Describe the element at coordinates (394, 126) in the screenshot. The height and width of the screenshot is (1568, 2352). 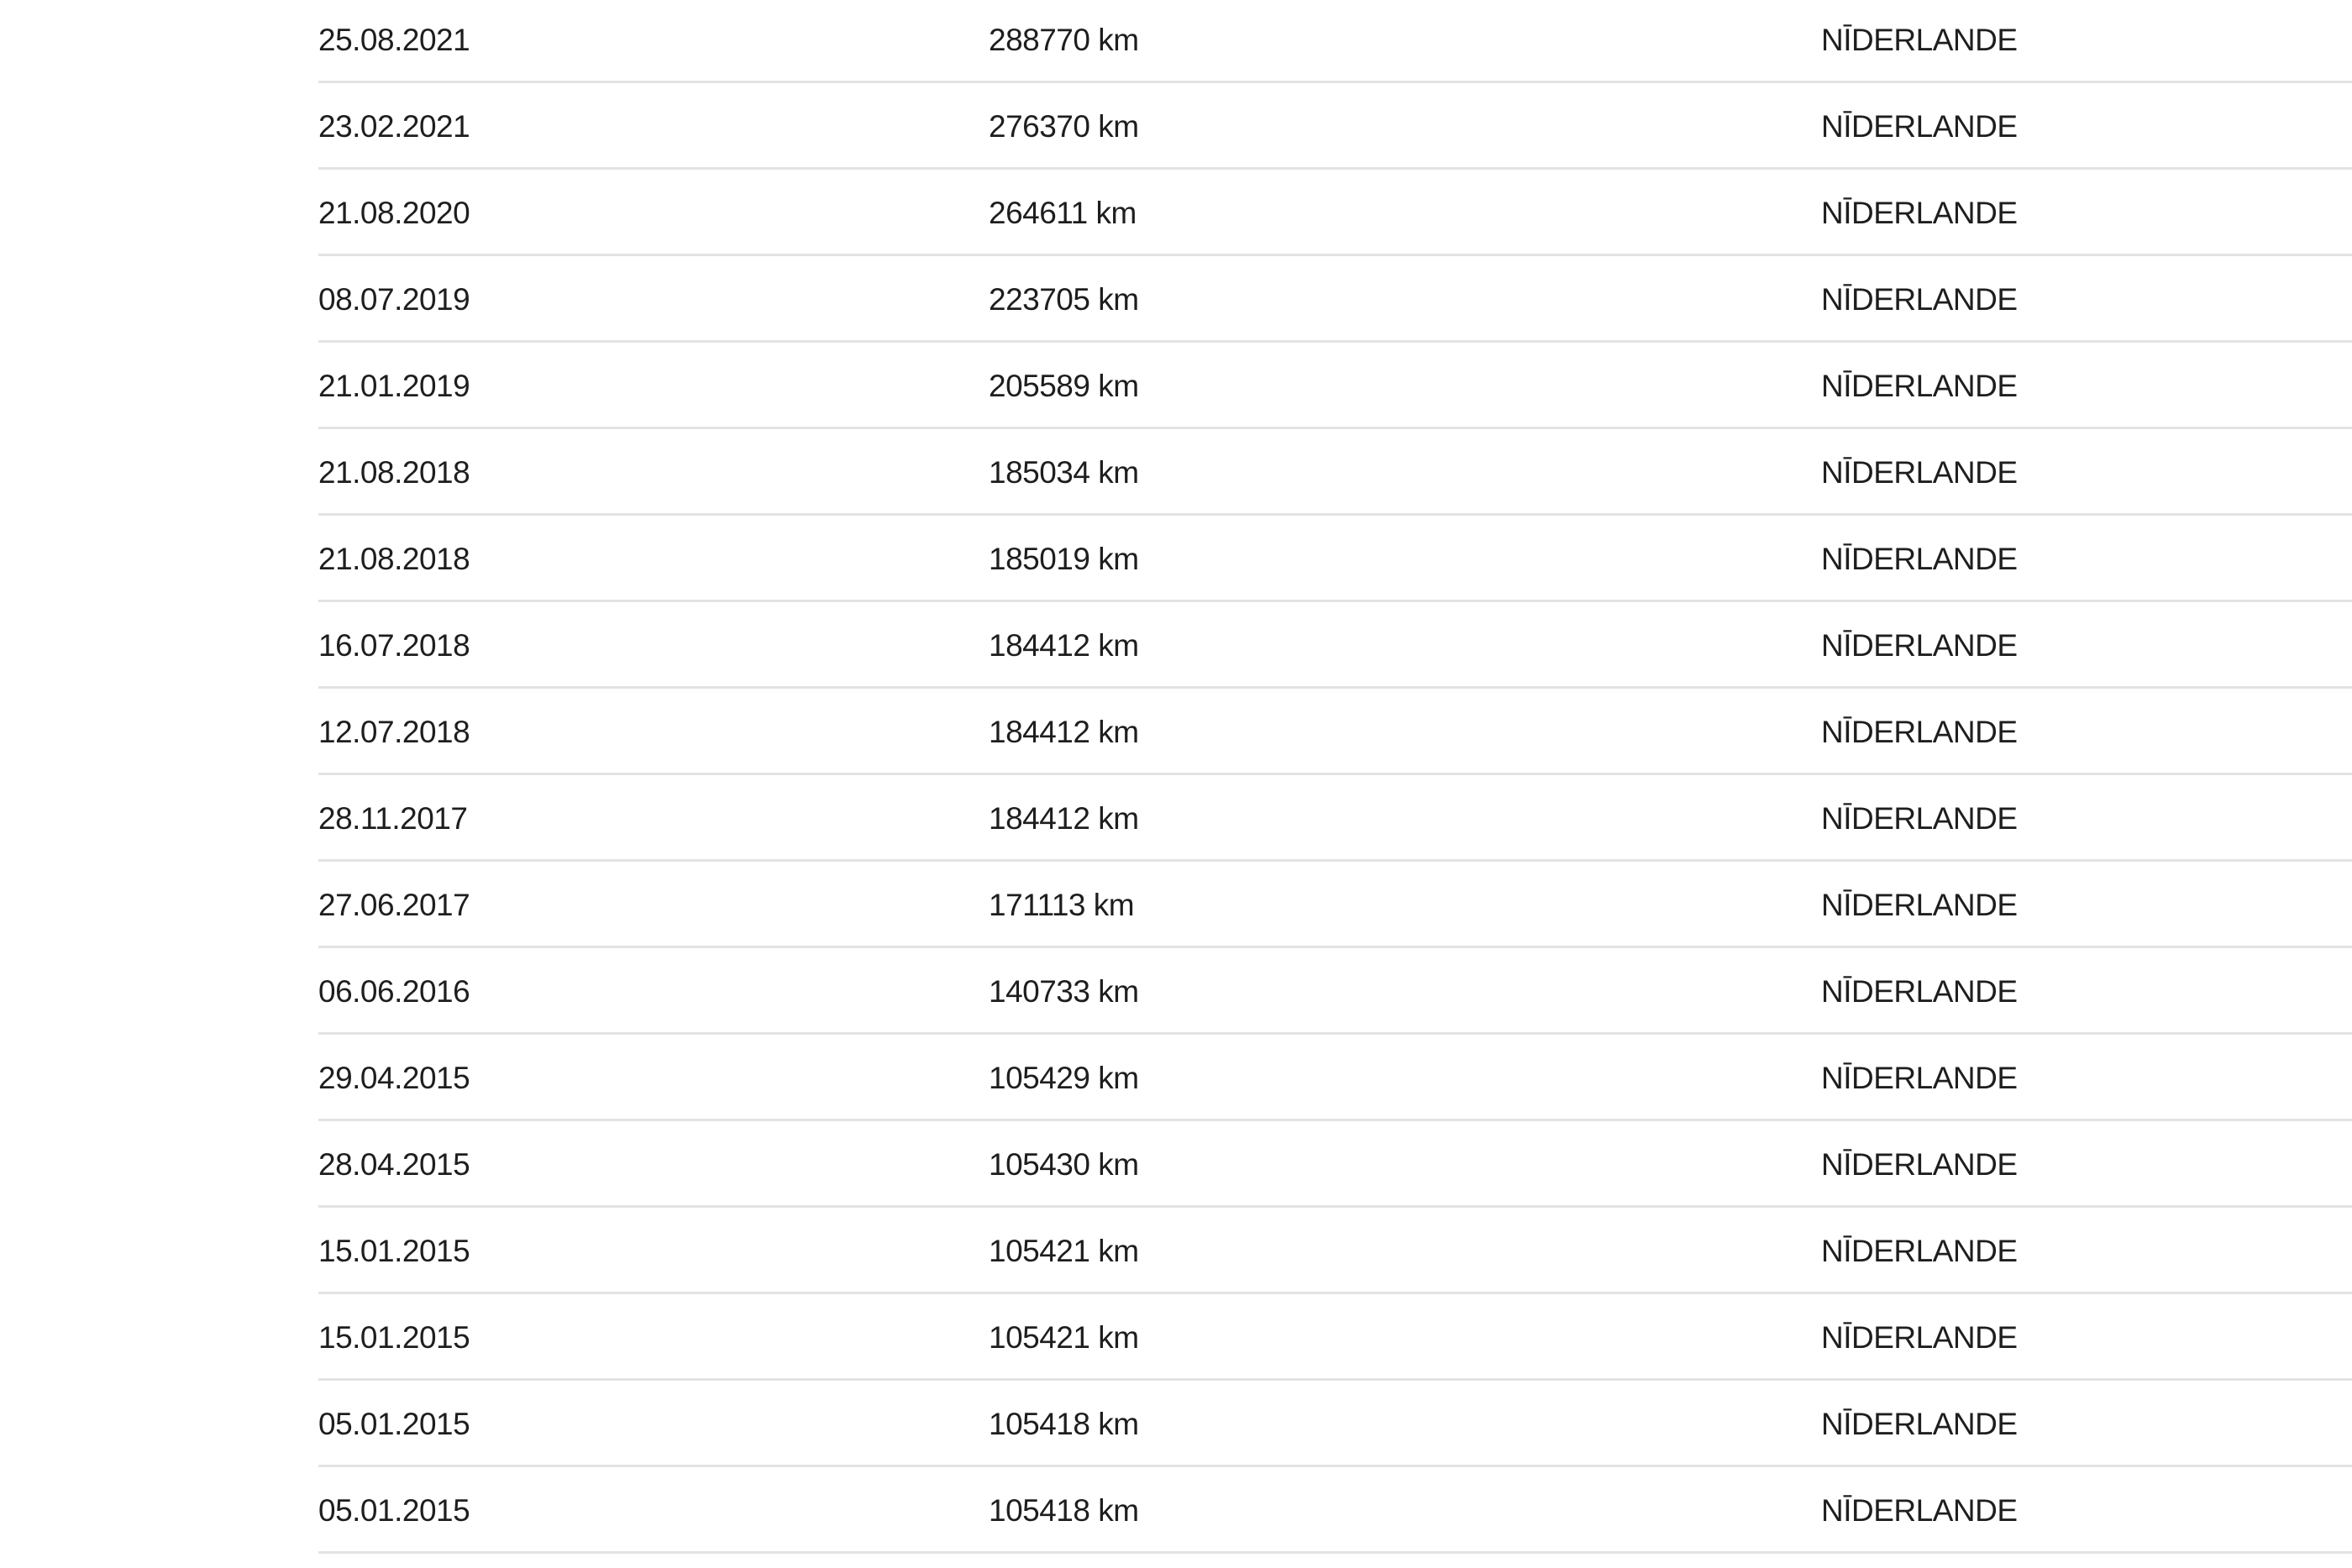
I see `date-cell: 23.02.2021` at that location.